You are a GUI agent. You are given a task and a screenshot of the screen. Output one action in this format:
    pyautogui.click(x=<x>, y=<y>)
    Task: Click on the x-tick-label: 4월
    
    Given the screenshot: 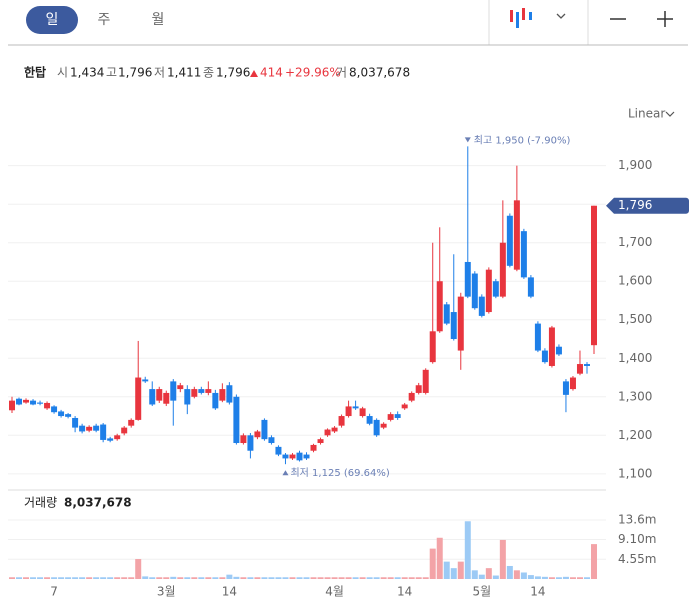 What is the action you would take?
    pyautogui.click(x=334, y=592)
    